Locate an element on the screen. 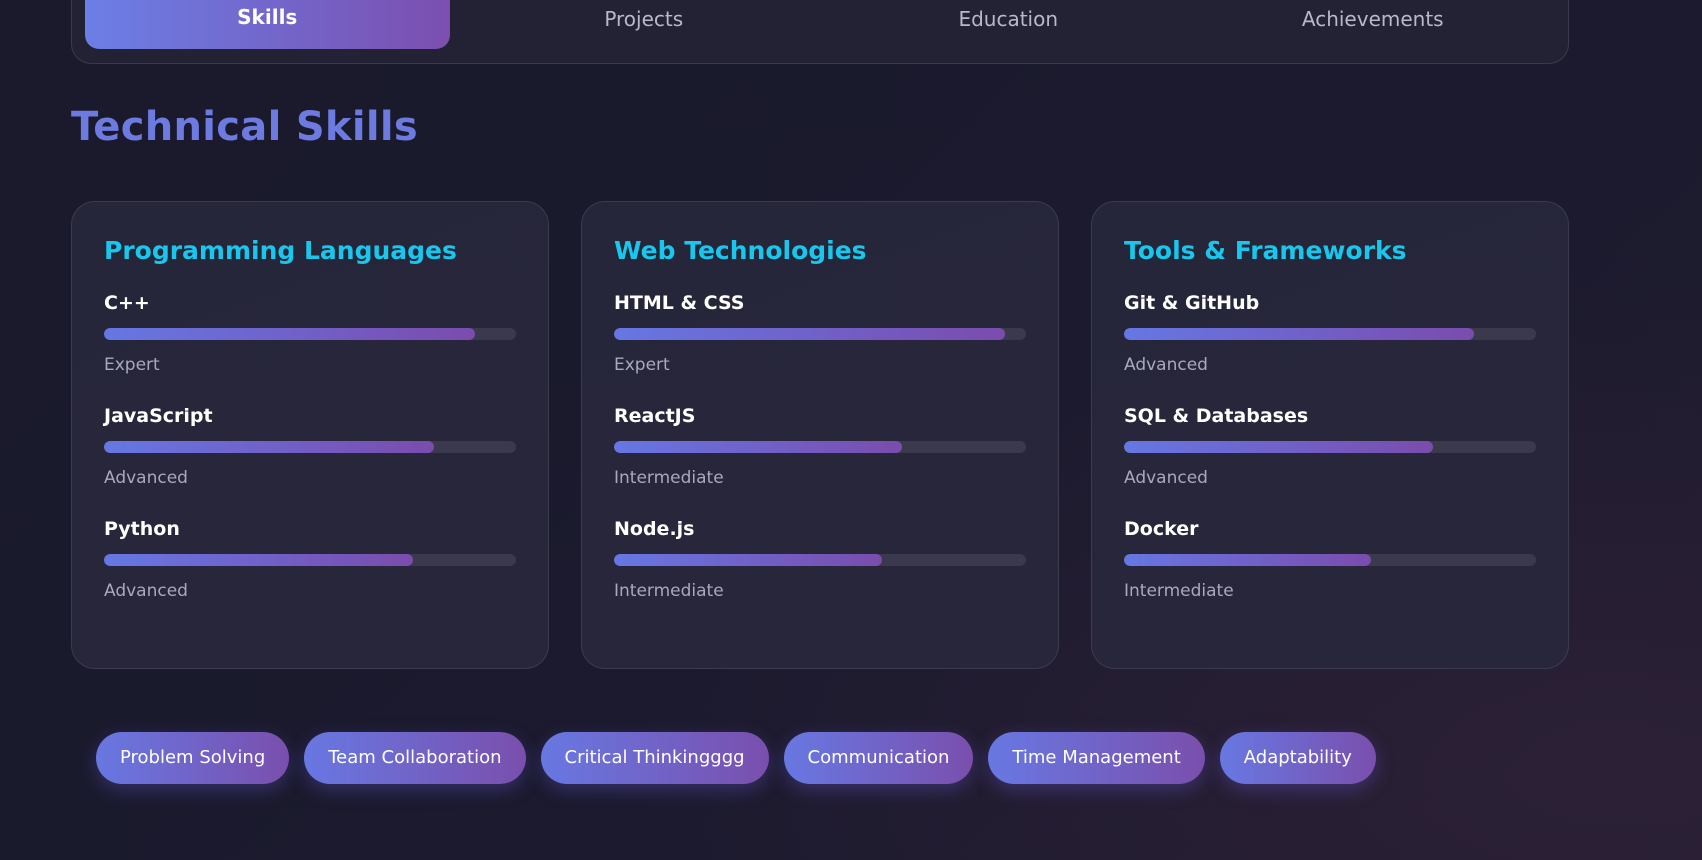 The height and width of the screenshot is (860, 1702). skill-name: HTML & CSS is located at coordinates (679, 303).